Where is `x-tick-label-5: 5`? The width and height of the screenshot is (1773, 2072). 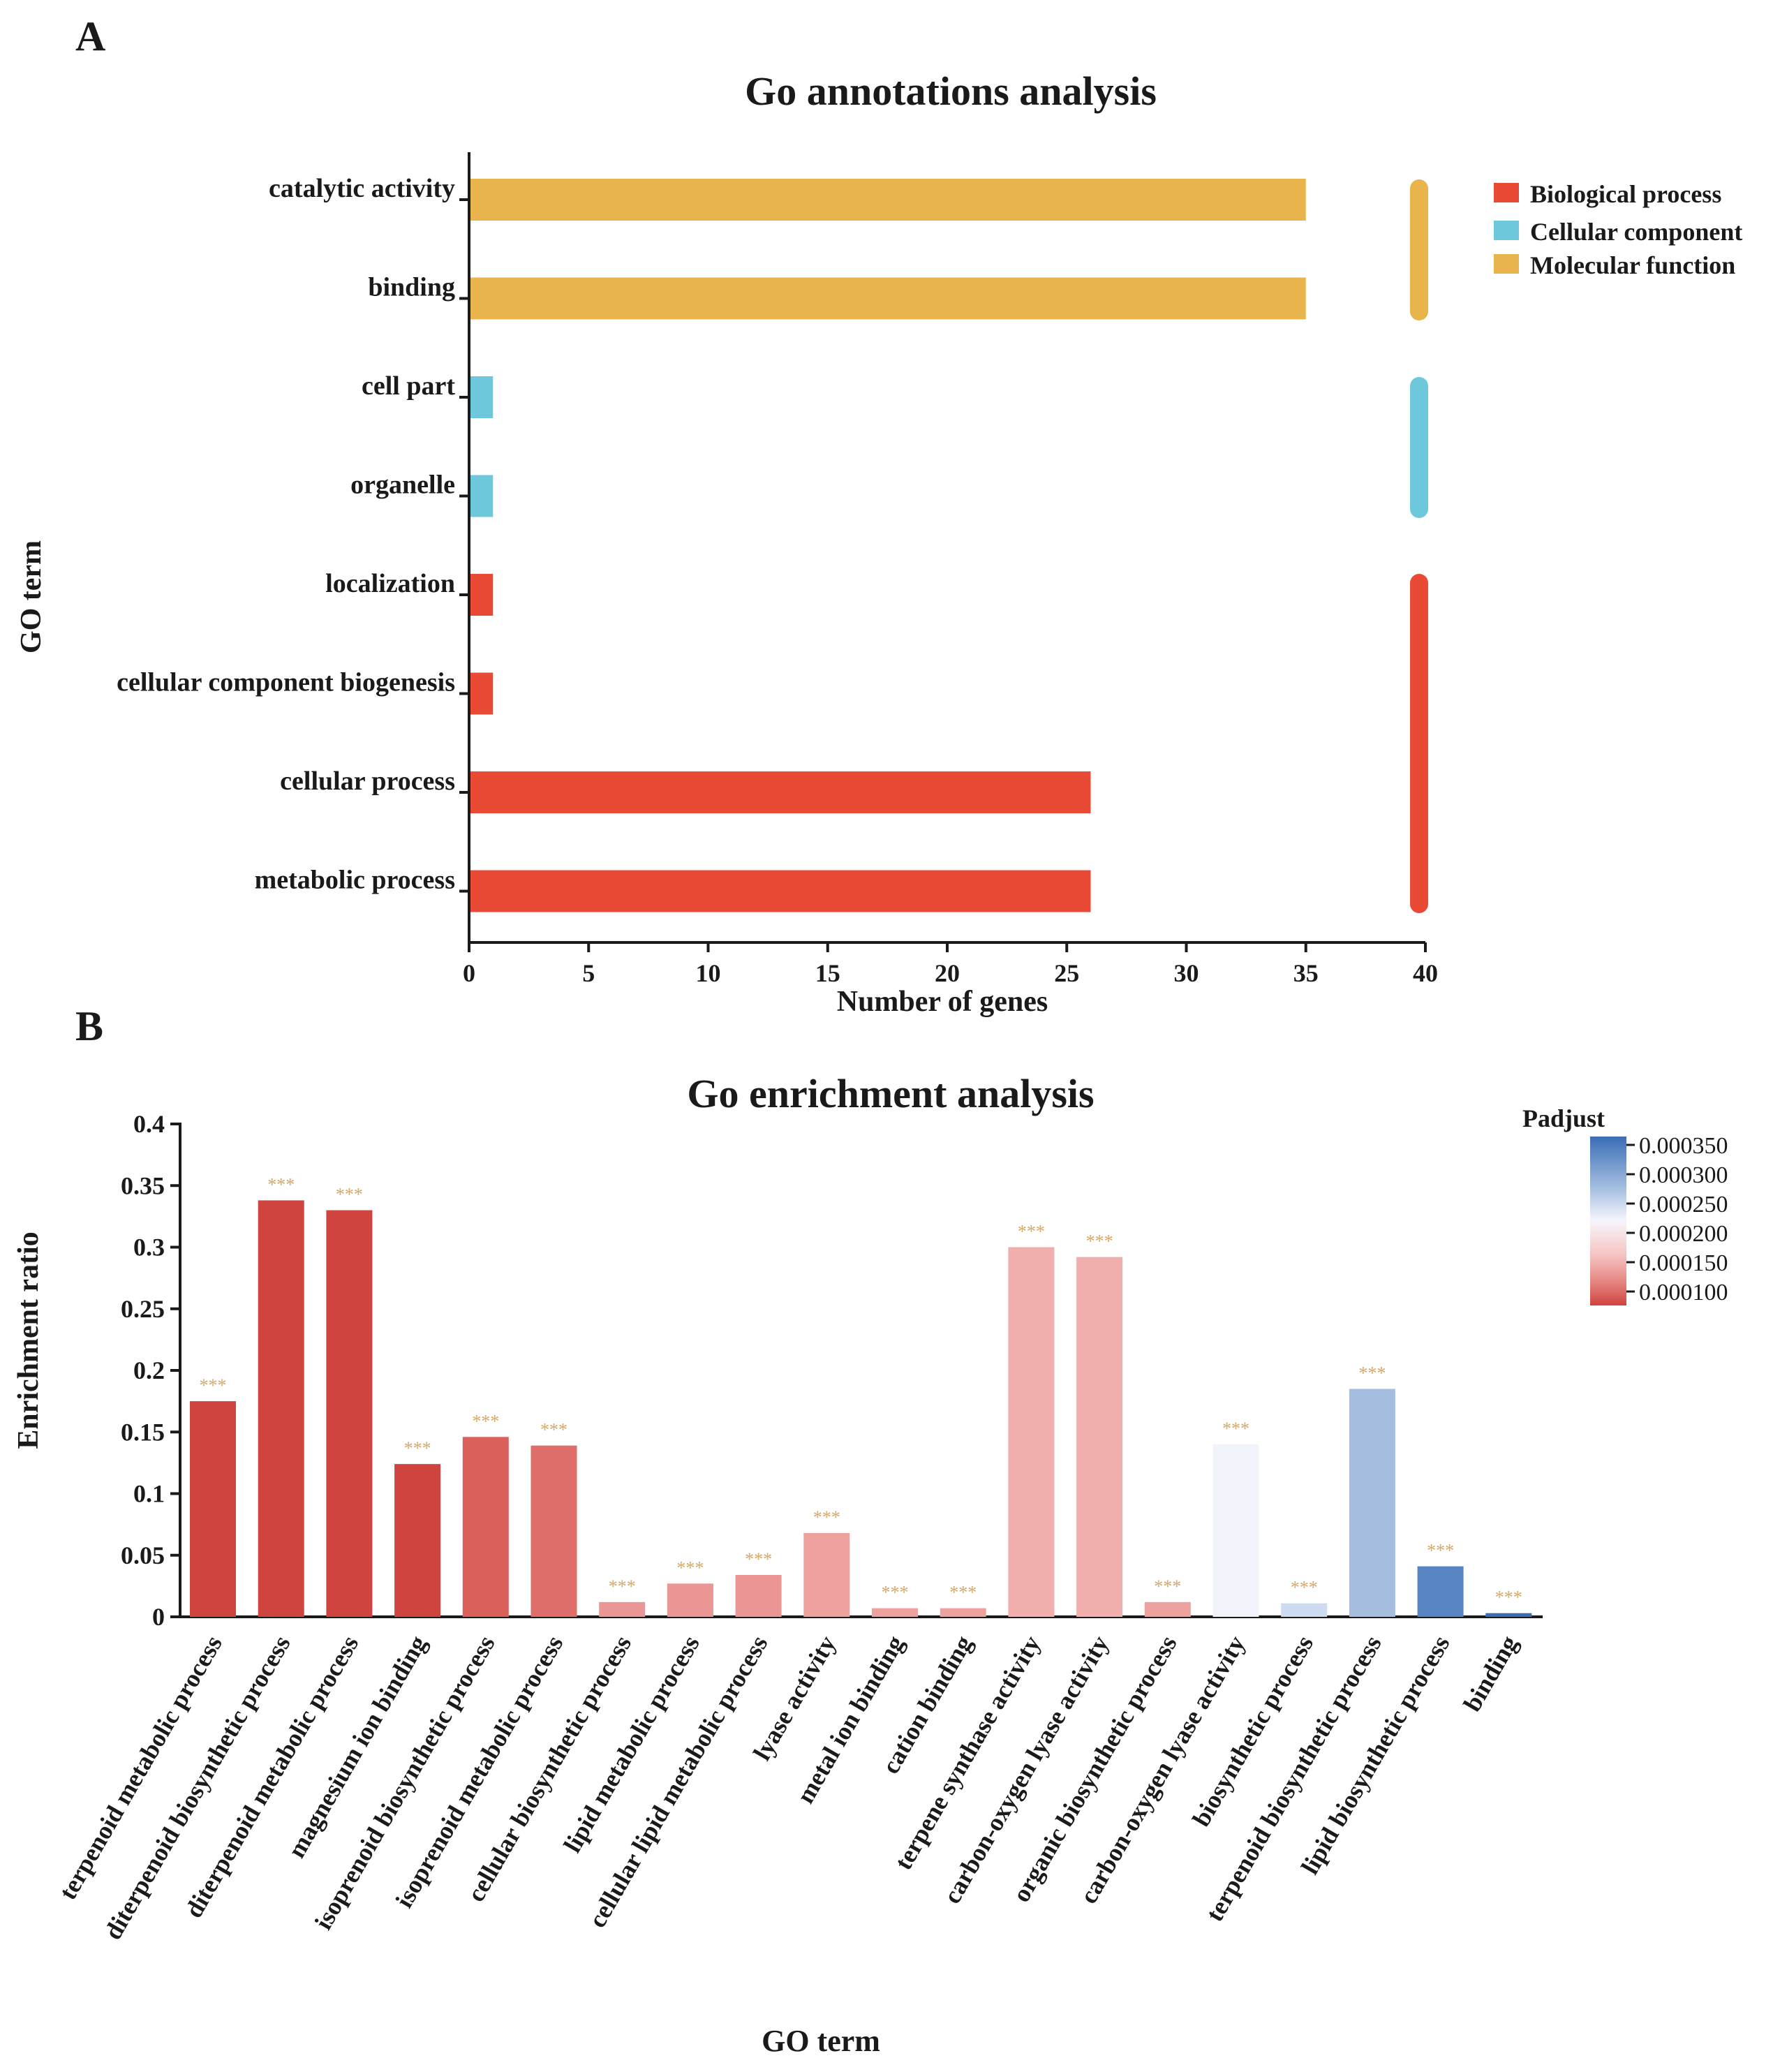
x-tick-label-5: 5 is located at coordinates (588, 973).